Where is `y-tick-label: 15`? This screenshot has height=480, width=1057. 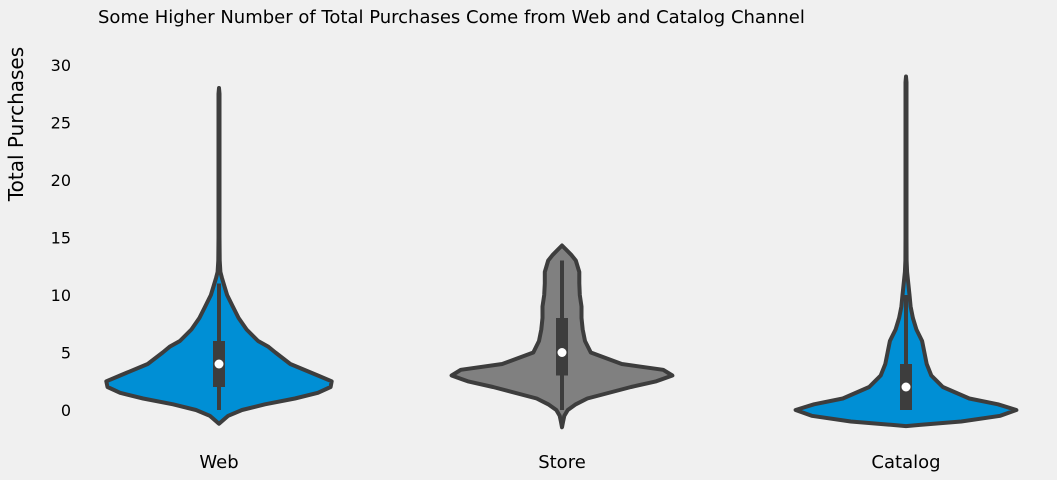 y-tick-label: 15 is located at coordinates (61, 238).